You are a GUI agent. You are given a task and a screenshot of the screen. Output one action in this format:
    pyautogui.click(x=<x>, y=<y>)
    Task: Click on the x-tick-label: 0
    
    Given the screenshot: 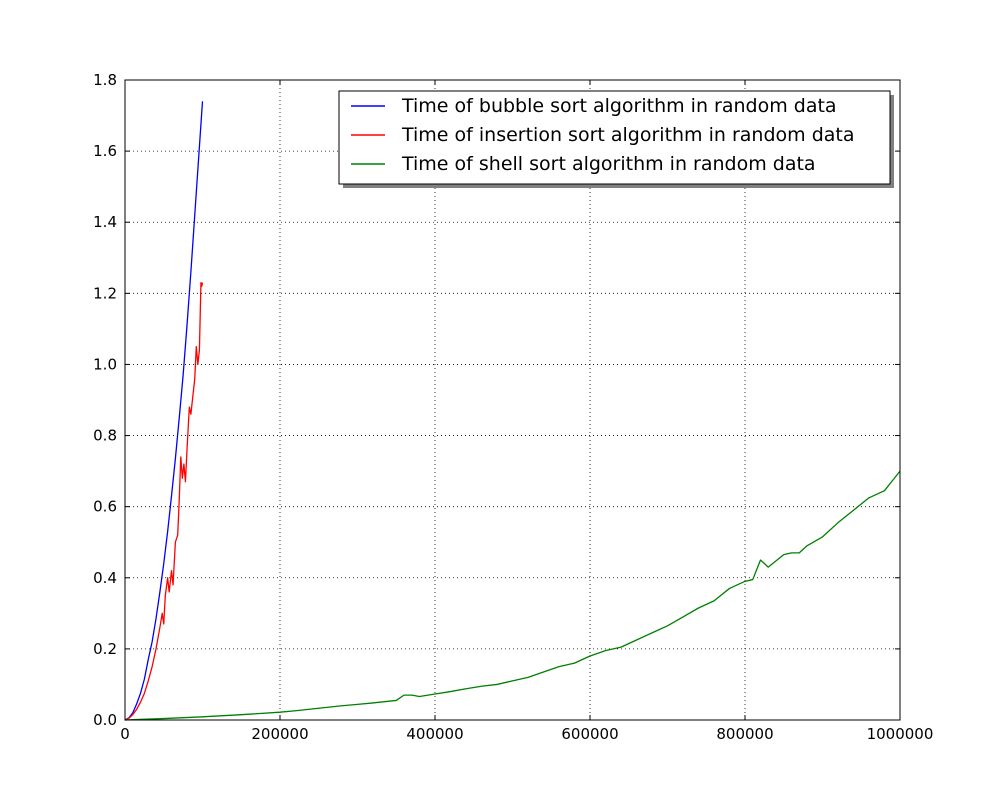 What is the action you would take?
    pyautogui.click(x=125, y=734)
    